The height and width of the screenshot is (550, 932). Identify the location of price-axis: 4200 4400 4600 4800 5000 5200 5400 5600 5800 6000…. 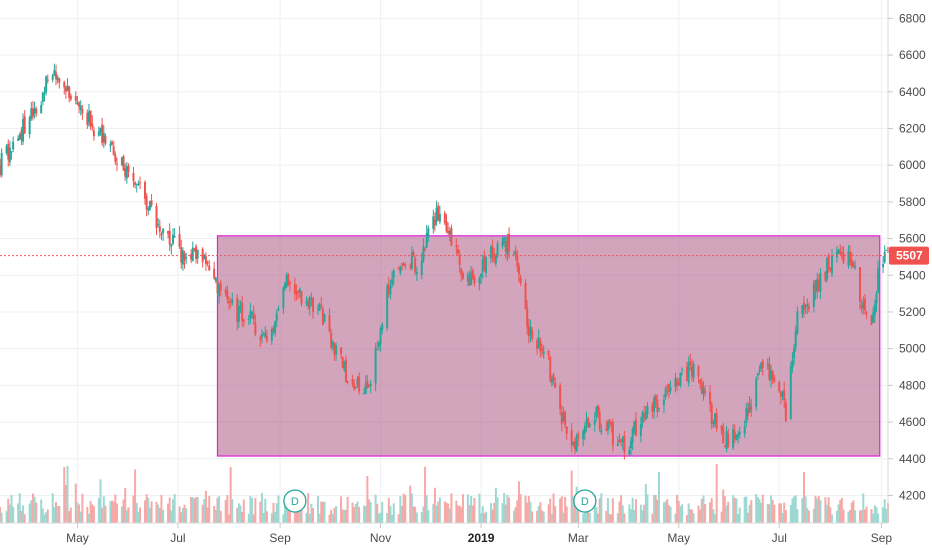
(907, 256).